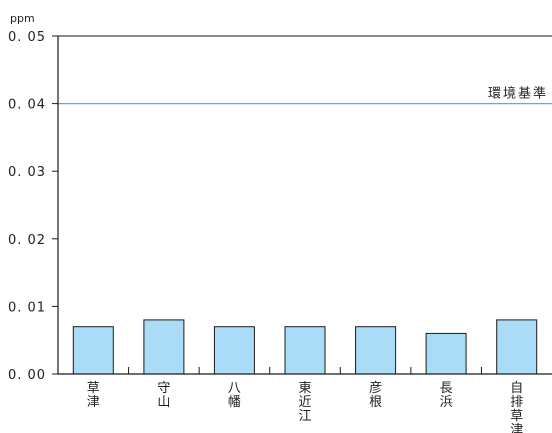  What do you see at coordinates (518, 94) in the screenshot?
I see `reference-line-label: 環境基準` at bounding box center [518, 94].